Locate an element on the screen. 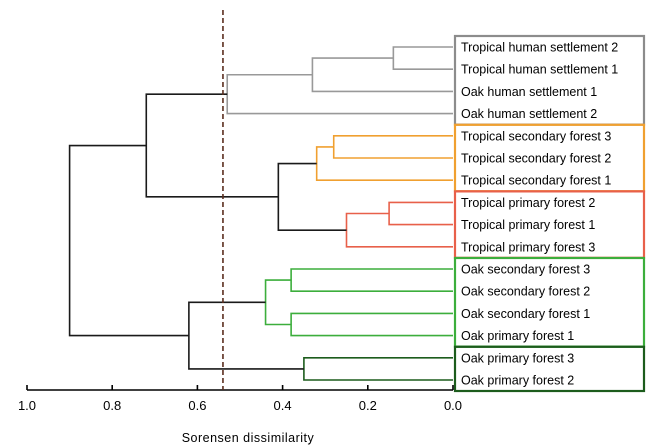 The width and height of the screenshot is (648, 448). x-tick-label: 0.4 is located at coordinates (283, 405).